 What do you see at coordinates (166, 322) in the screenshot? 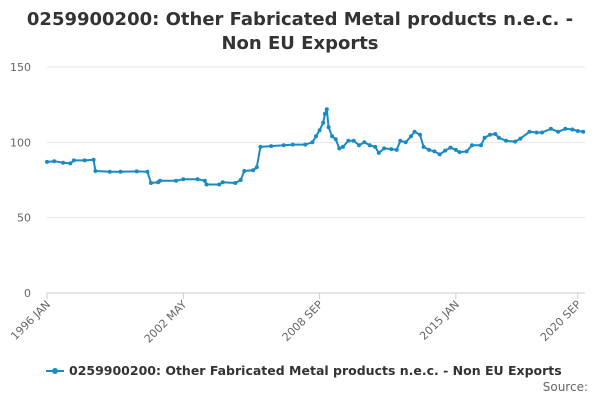
I see `x-tick-label: 2002 MAY` at bounding box center [166, 322].